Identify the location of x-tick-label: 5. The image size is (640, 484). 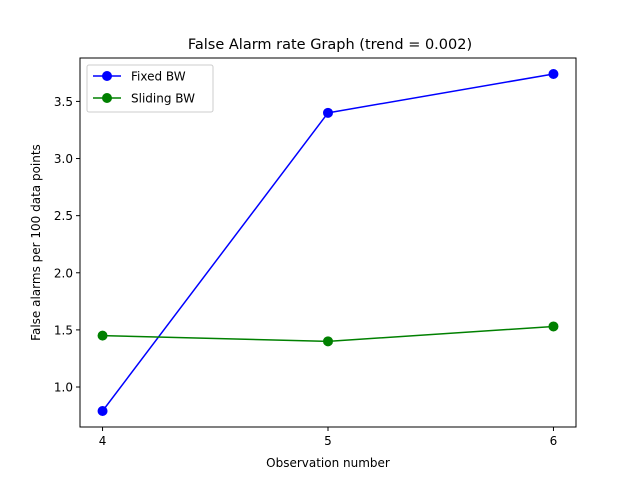
(328, 441).